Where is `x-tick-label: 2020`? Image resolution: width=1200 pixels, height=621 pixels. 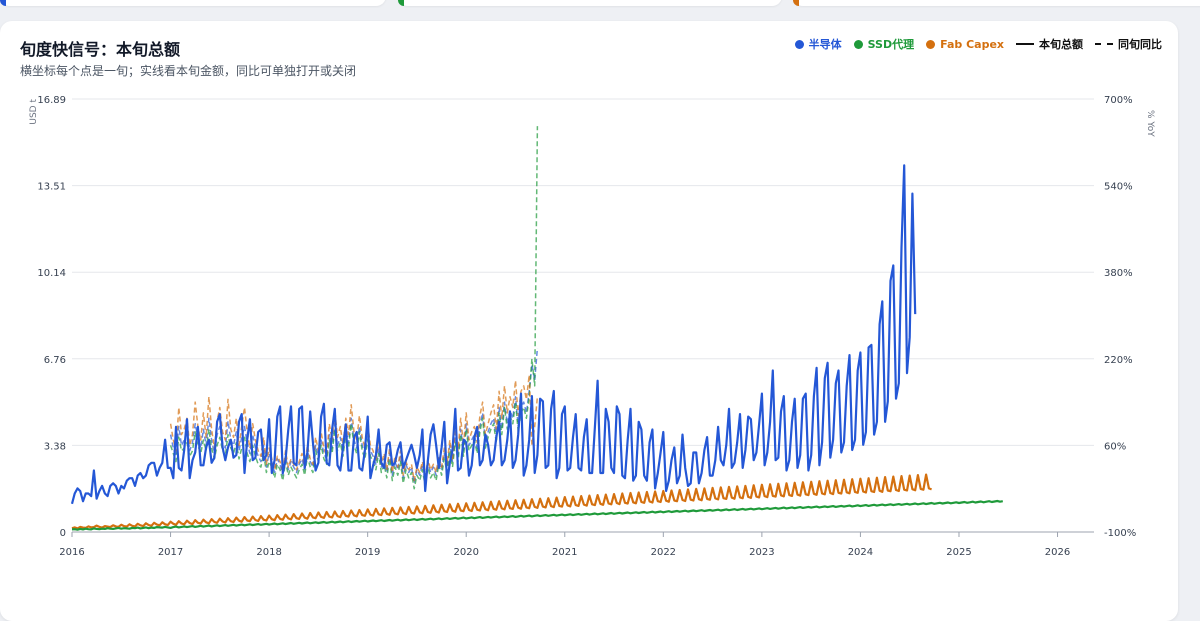
x-tick-label: 2020 is located at coordinates (465, 552).